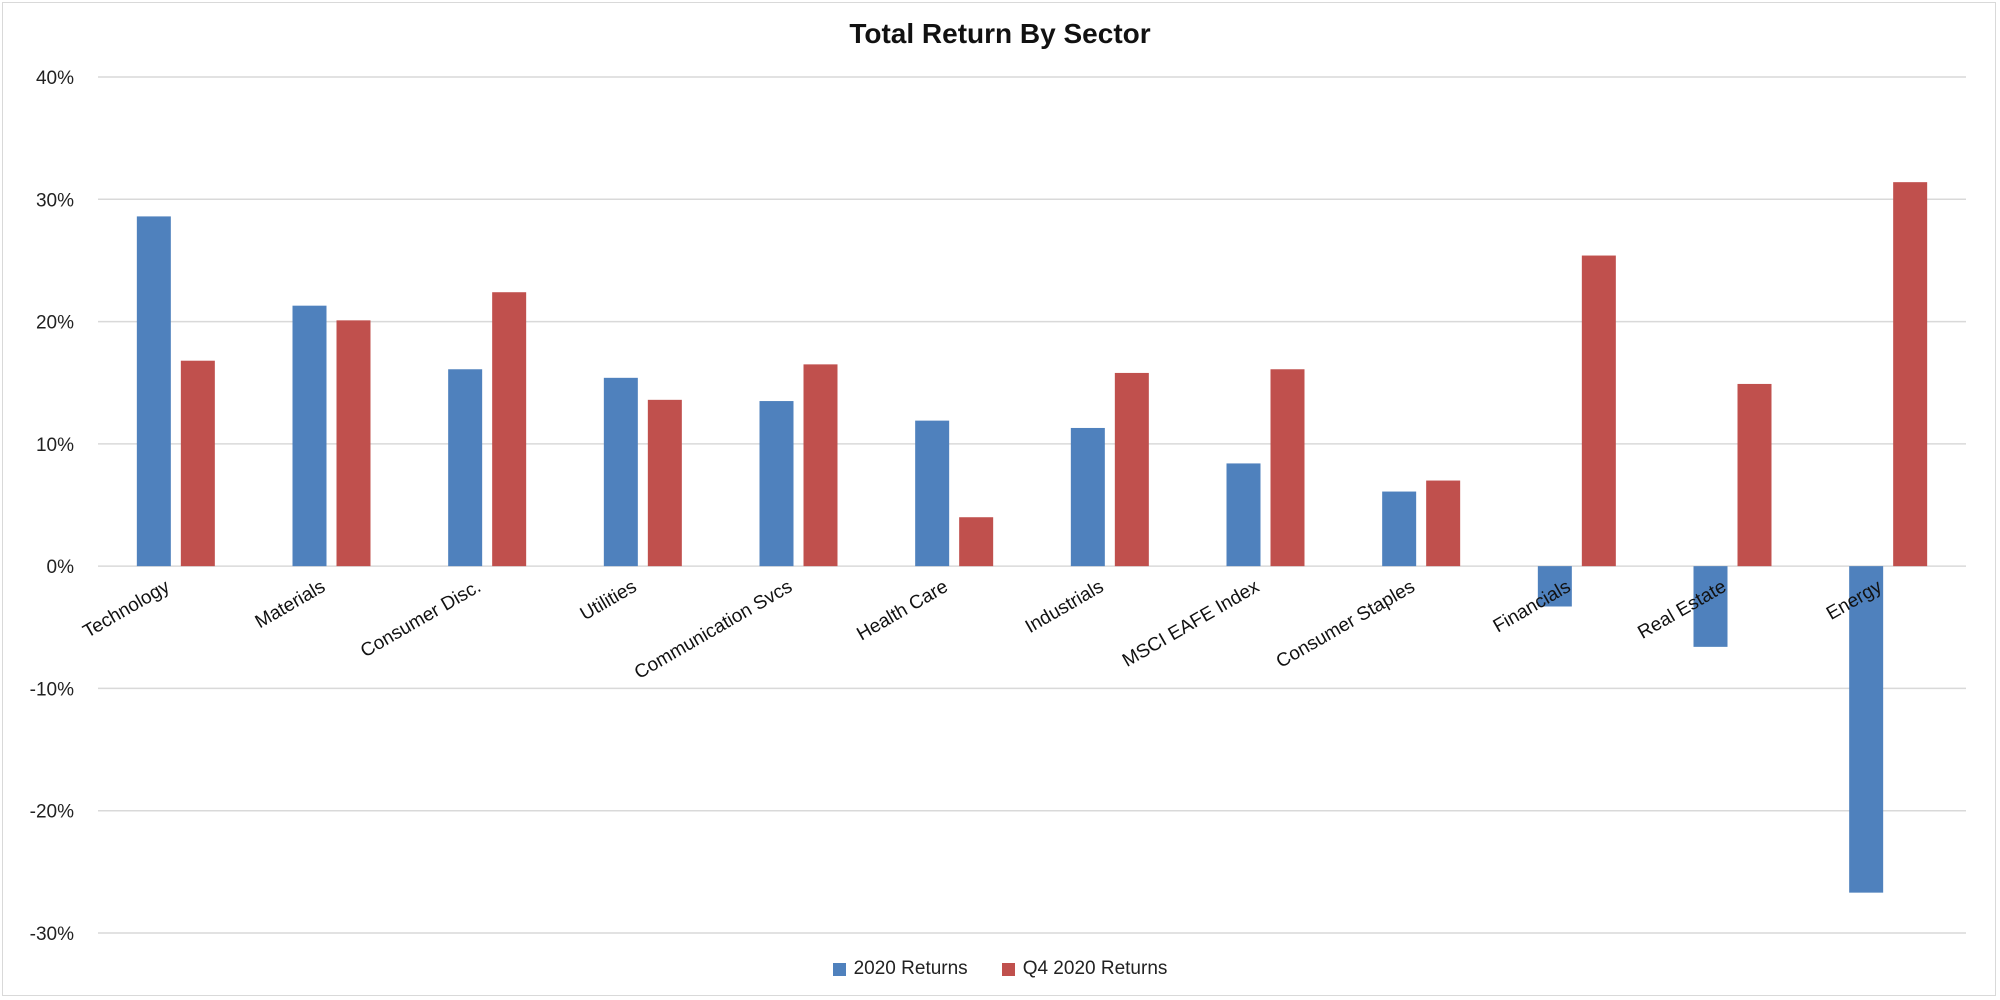 The width and height of the screenshot is (2000, 1000). Describe the element at coordinates (52, 812) in the screenshot. I see `y-tick-label: -20%` at that location.